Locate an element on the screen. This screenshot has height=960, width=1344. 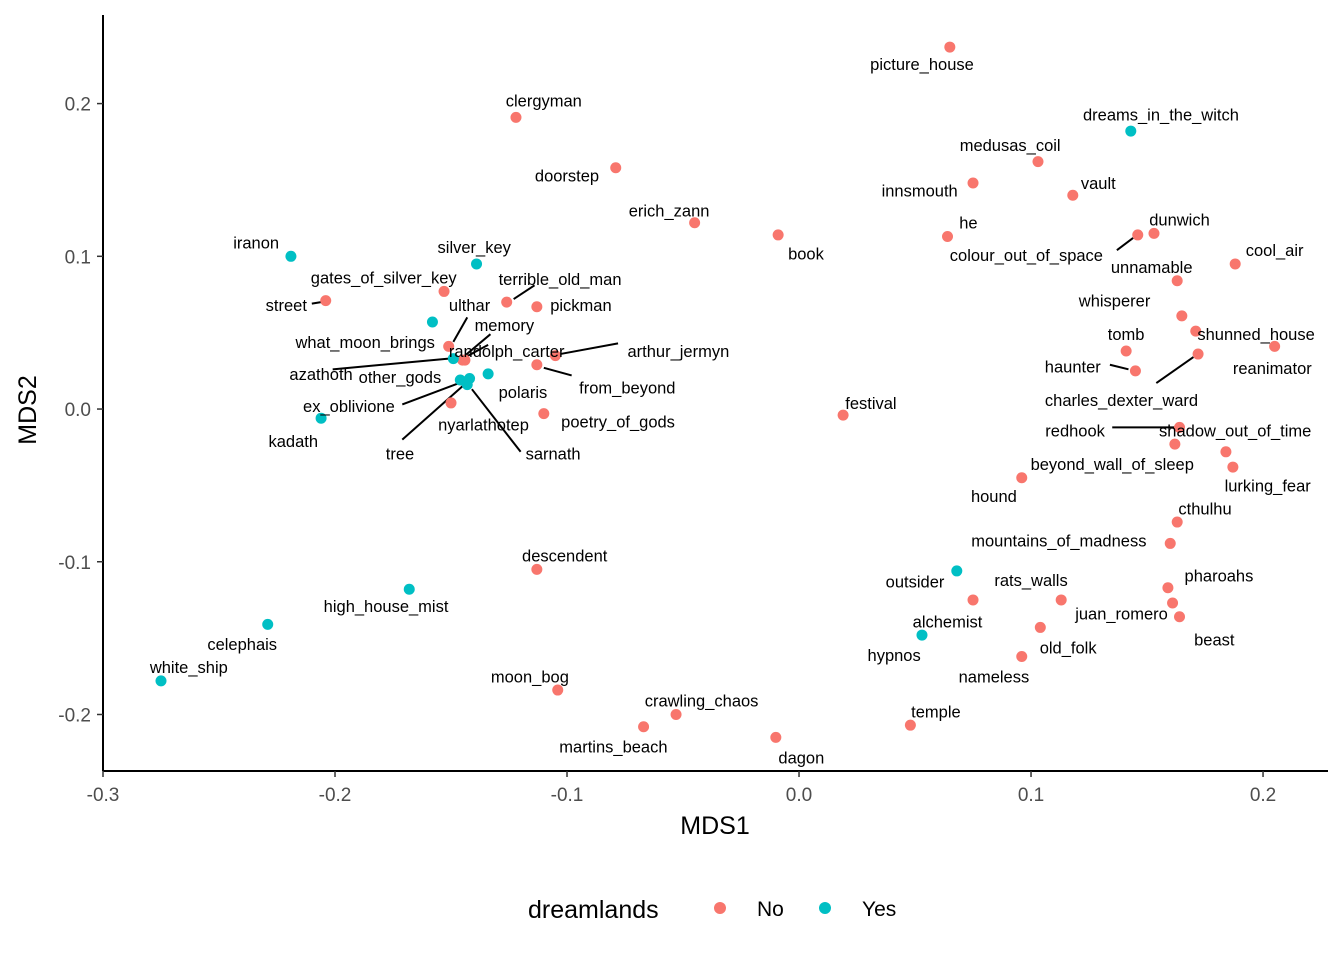
point-label-martins-beach: martins_beach is located at coordinates (613, 748).